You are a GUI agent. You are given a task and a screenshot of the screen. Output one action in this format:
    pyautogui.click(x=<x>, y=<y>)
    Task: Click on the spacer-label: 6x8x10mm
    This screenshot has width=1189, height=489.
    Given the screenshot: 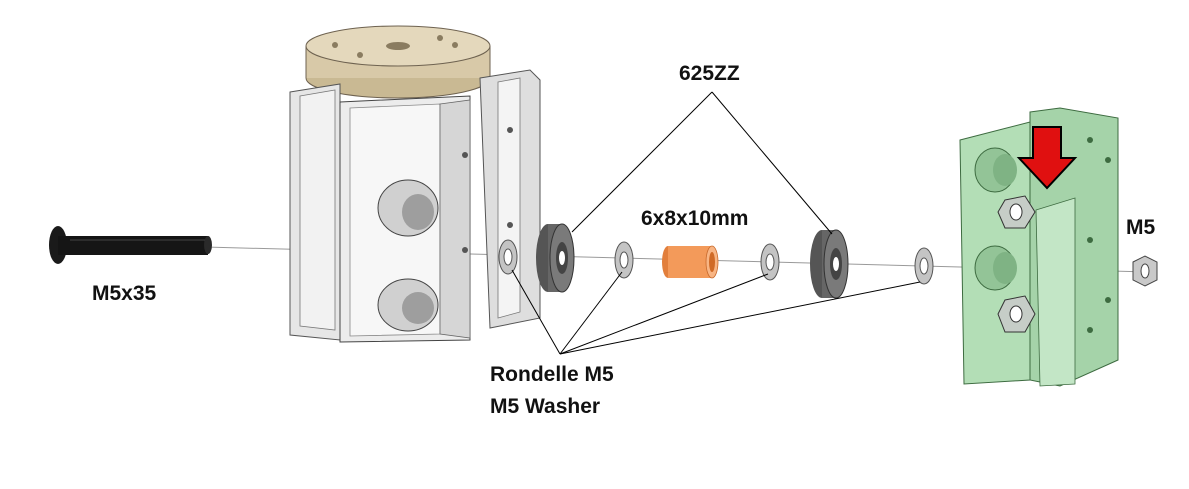 What is the action you would take?
    pyautogui.click(x=695, y=218)
    